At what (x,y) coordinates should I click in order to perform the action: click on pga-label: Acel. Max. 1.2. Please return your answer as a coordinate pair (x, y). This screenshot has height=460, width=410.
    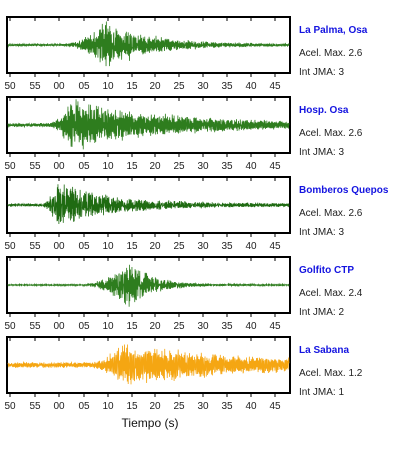
    Looking at the image, I should click on (331, 373).